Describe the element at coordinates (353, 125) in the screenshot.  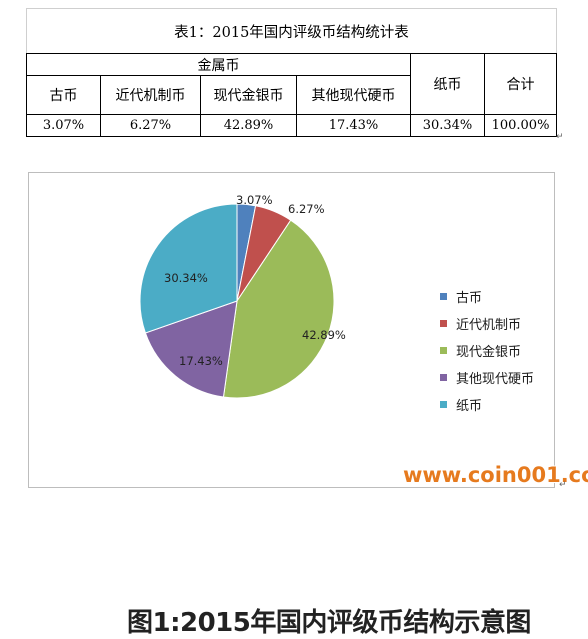
I see `table-value-cell: 17.43%` at that location.